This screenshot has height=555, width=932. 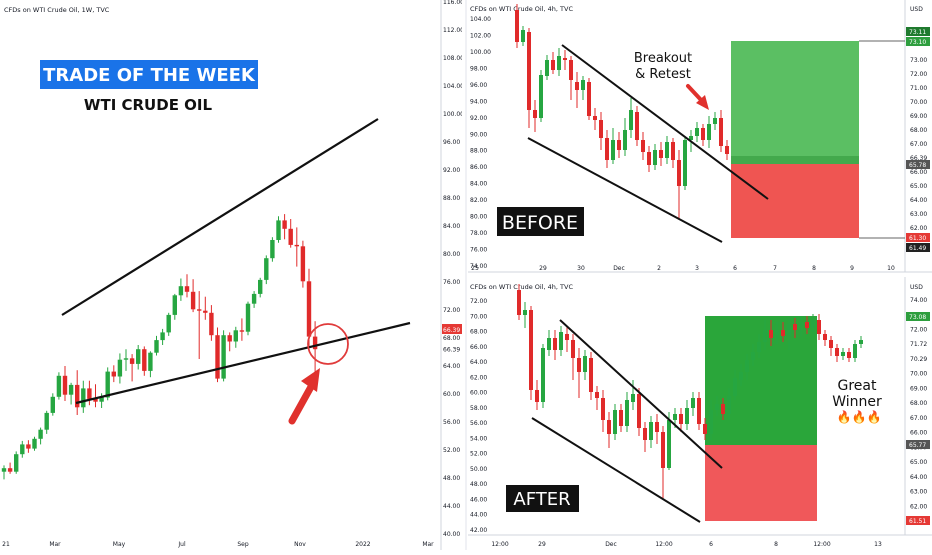 What do you see at coordinates (478, 362) in the screenshot?
I see `after-left-tick-4: 64.00` at bounding box center [478, 362].